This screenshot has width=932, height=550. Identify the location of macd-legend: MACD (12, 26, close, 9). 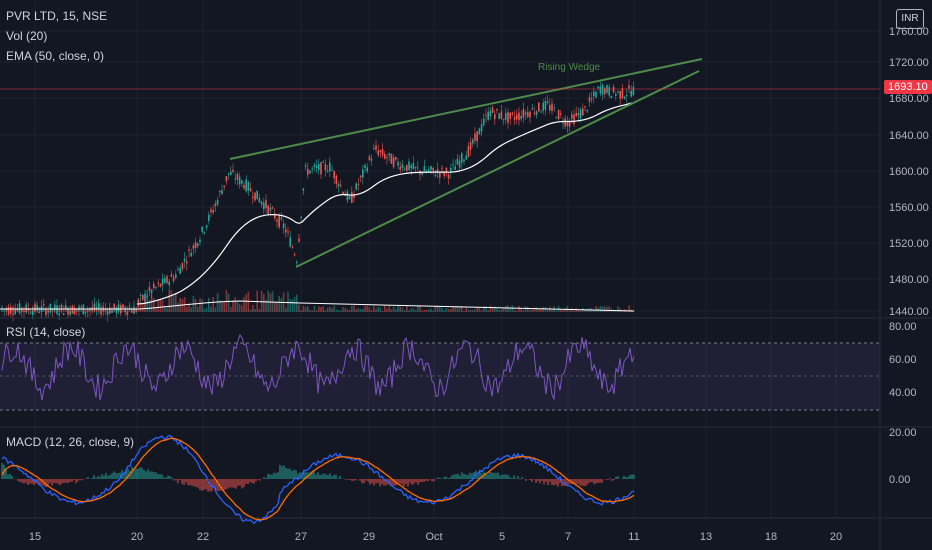
(70, 442).